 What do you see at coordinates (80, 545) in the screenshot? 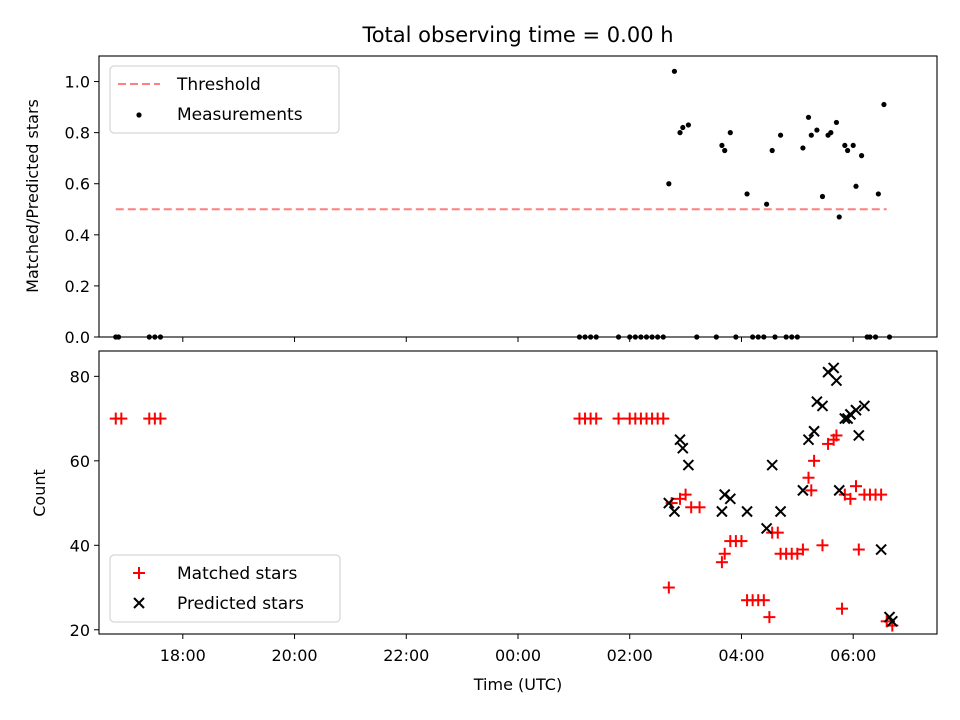
I see `bottom-y-tick-label: 40` at bounding box center [80, 545].